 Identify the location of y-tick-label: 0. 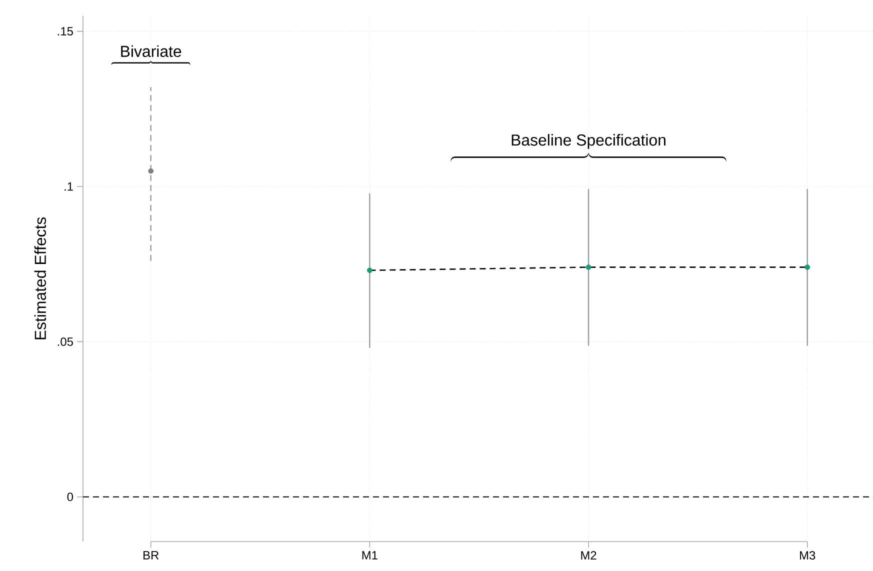
(70, 497).